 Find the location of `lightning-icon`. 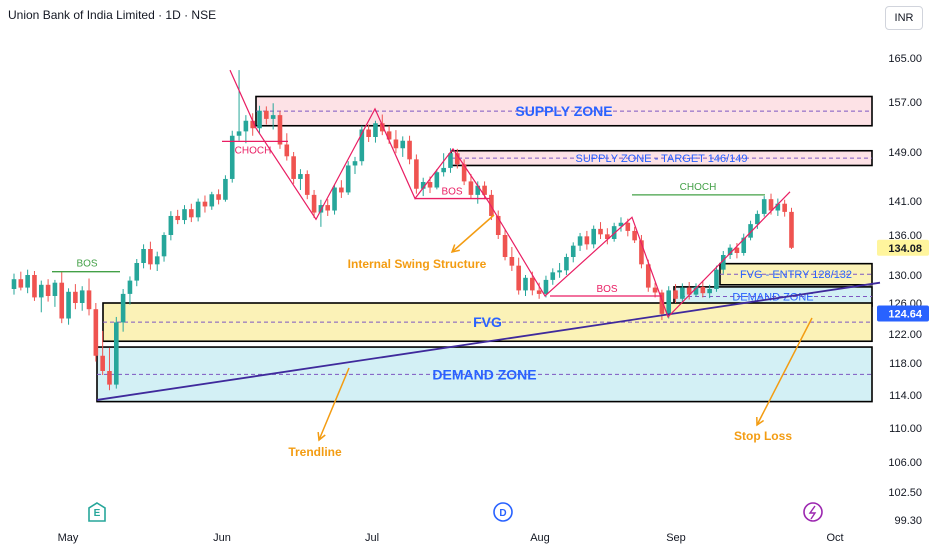

lightning-icon is located at coordinates (812, 512).